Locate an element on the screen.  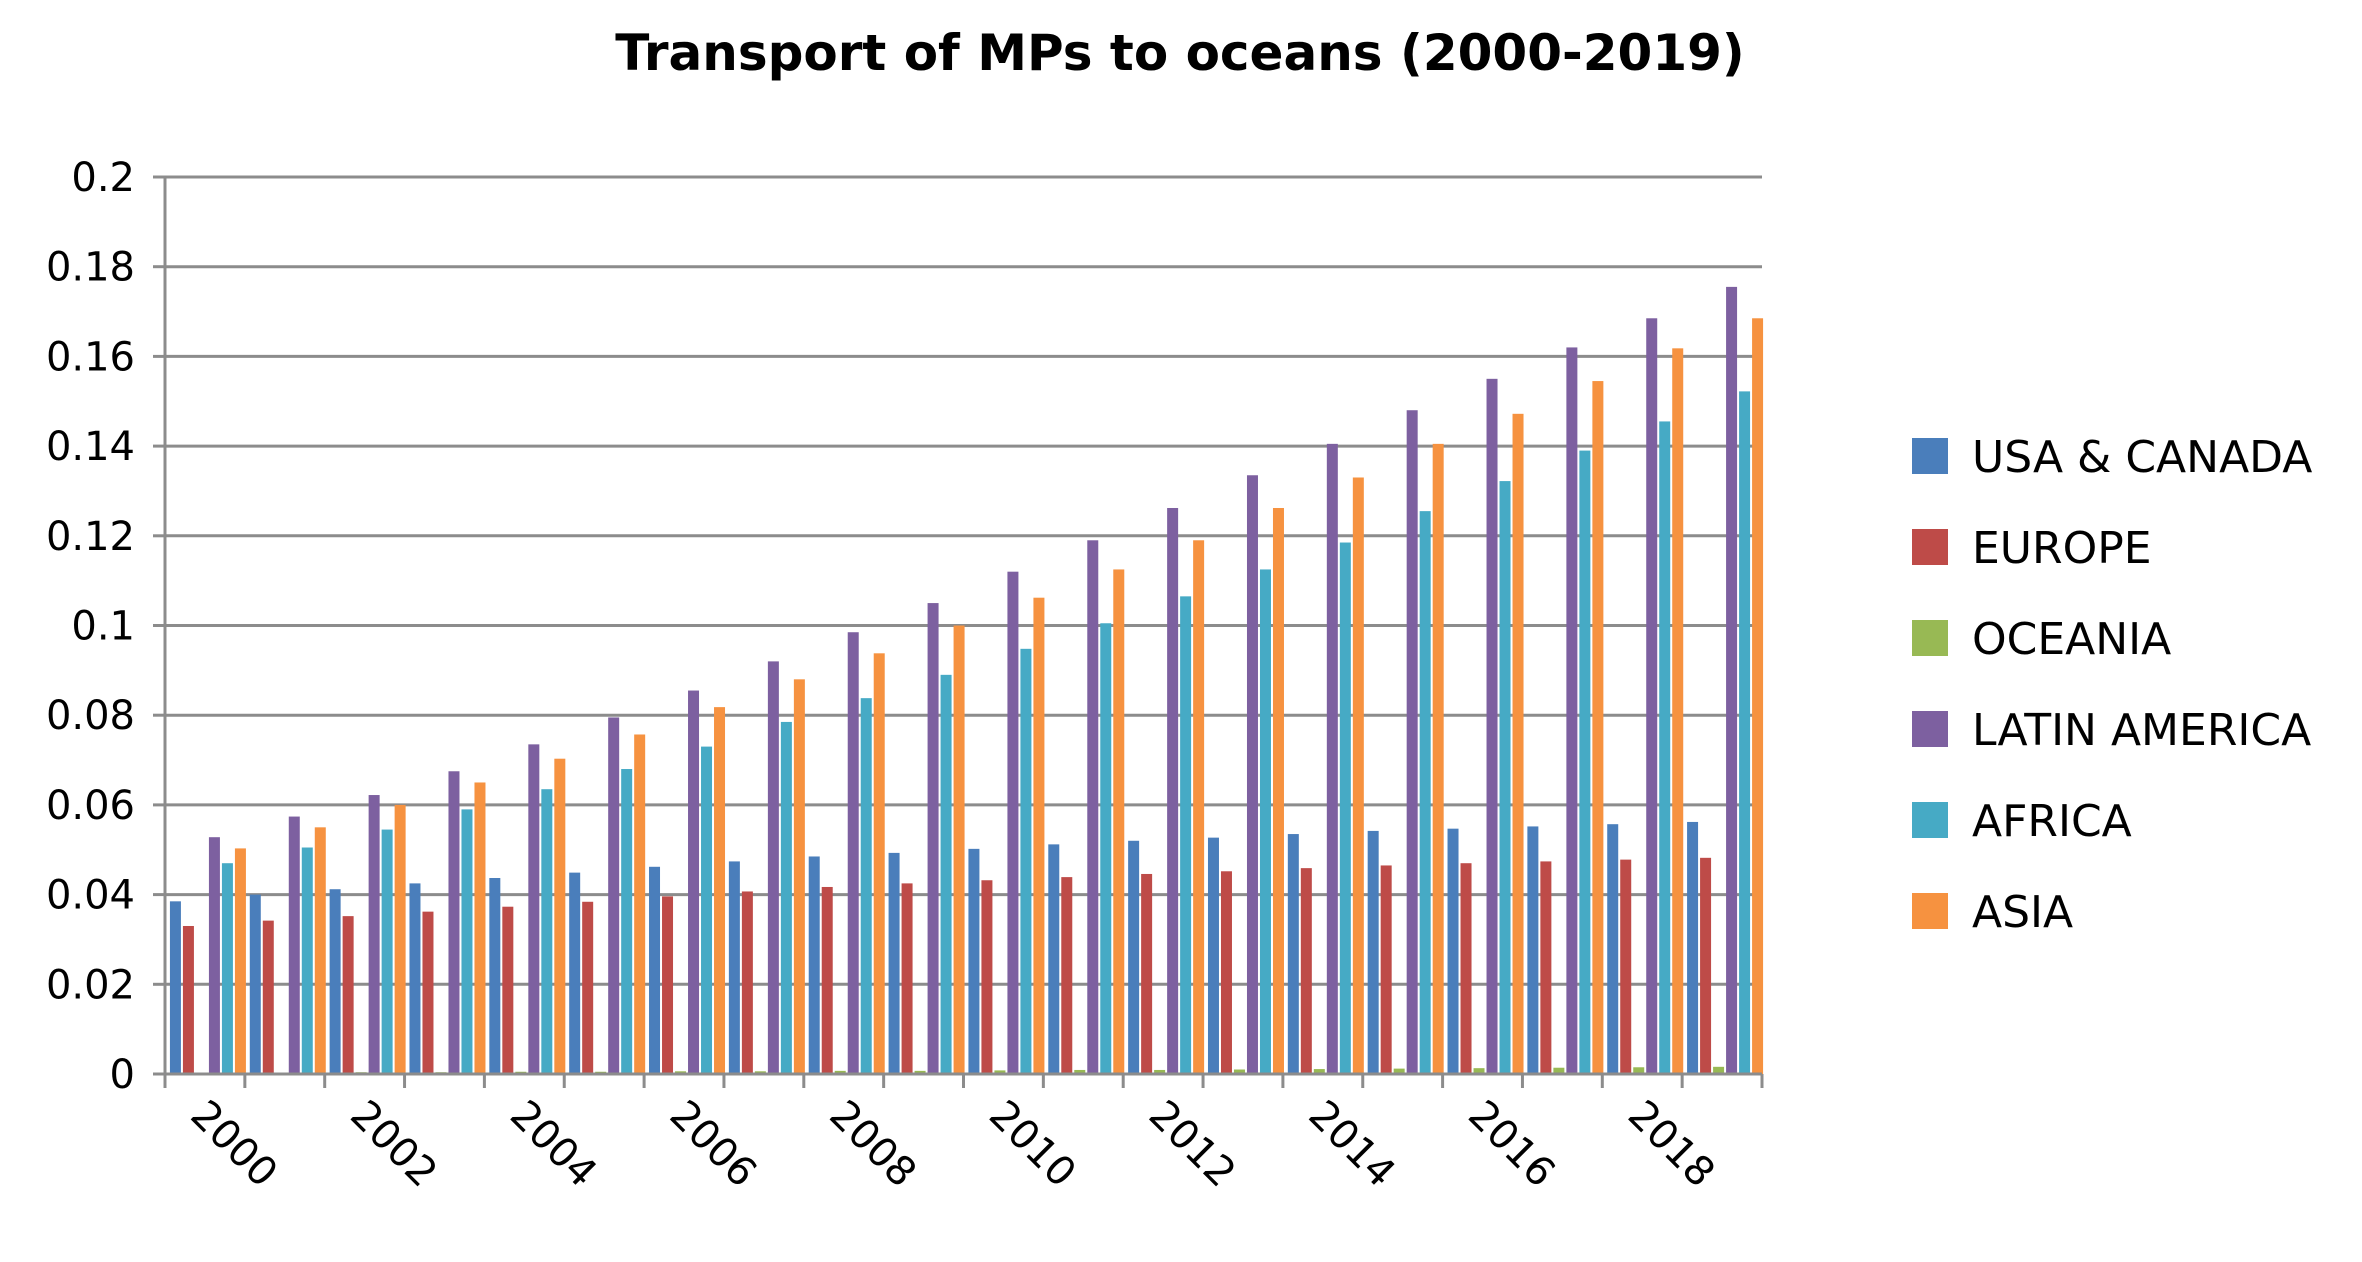
legend-label: OCEANIA is located at coordinates (2071, 639).